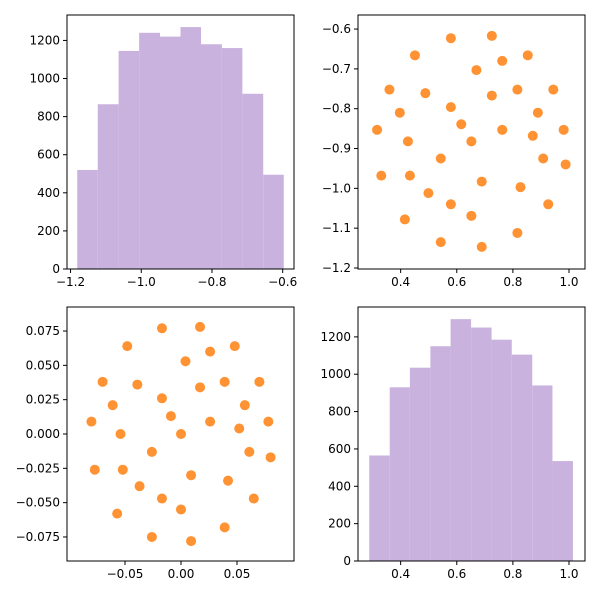  I want to click on y-tick-label: −1.1, so click(336, 228).